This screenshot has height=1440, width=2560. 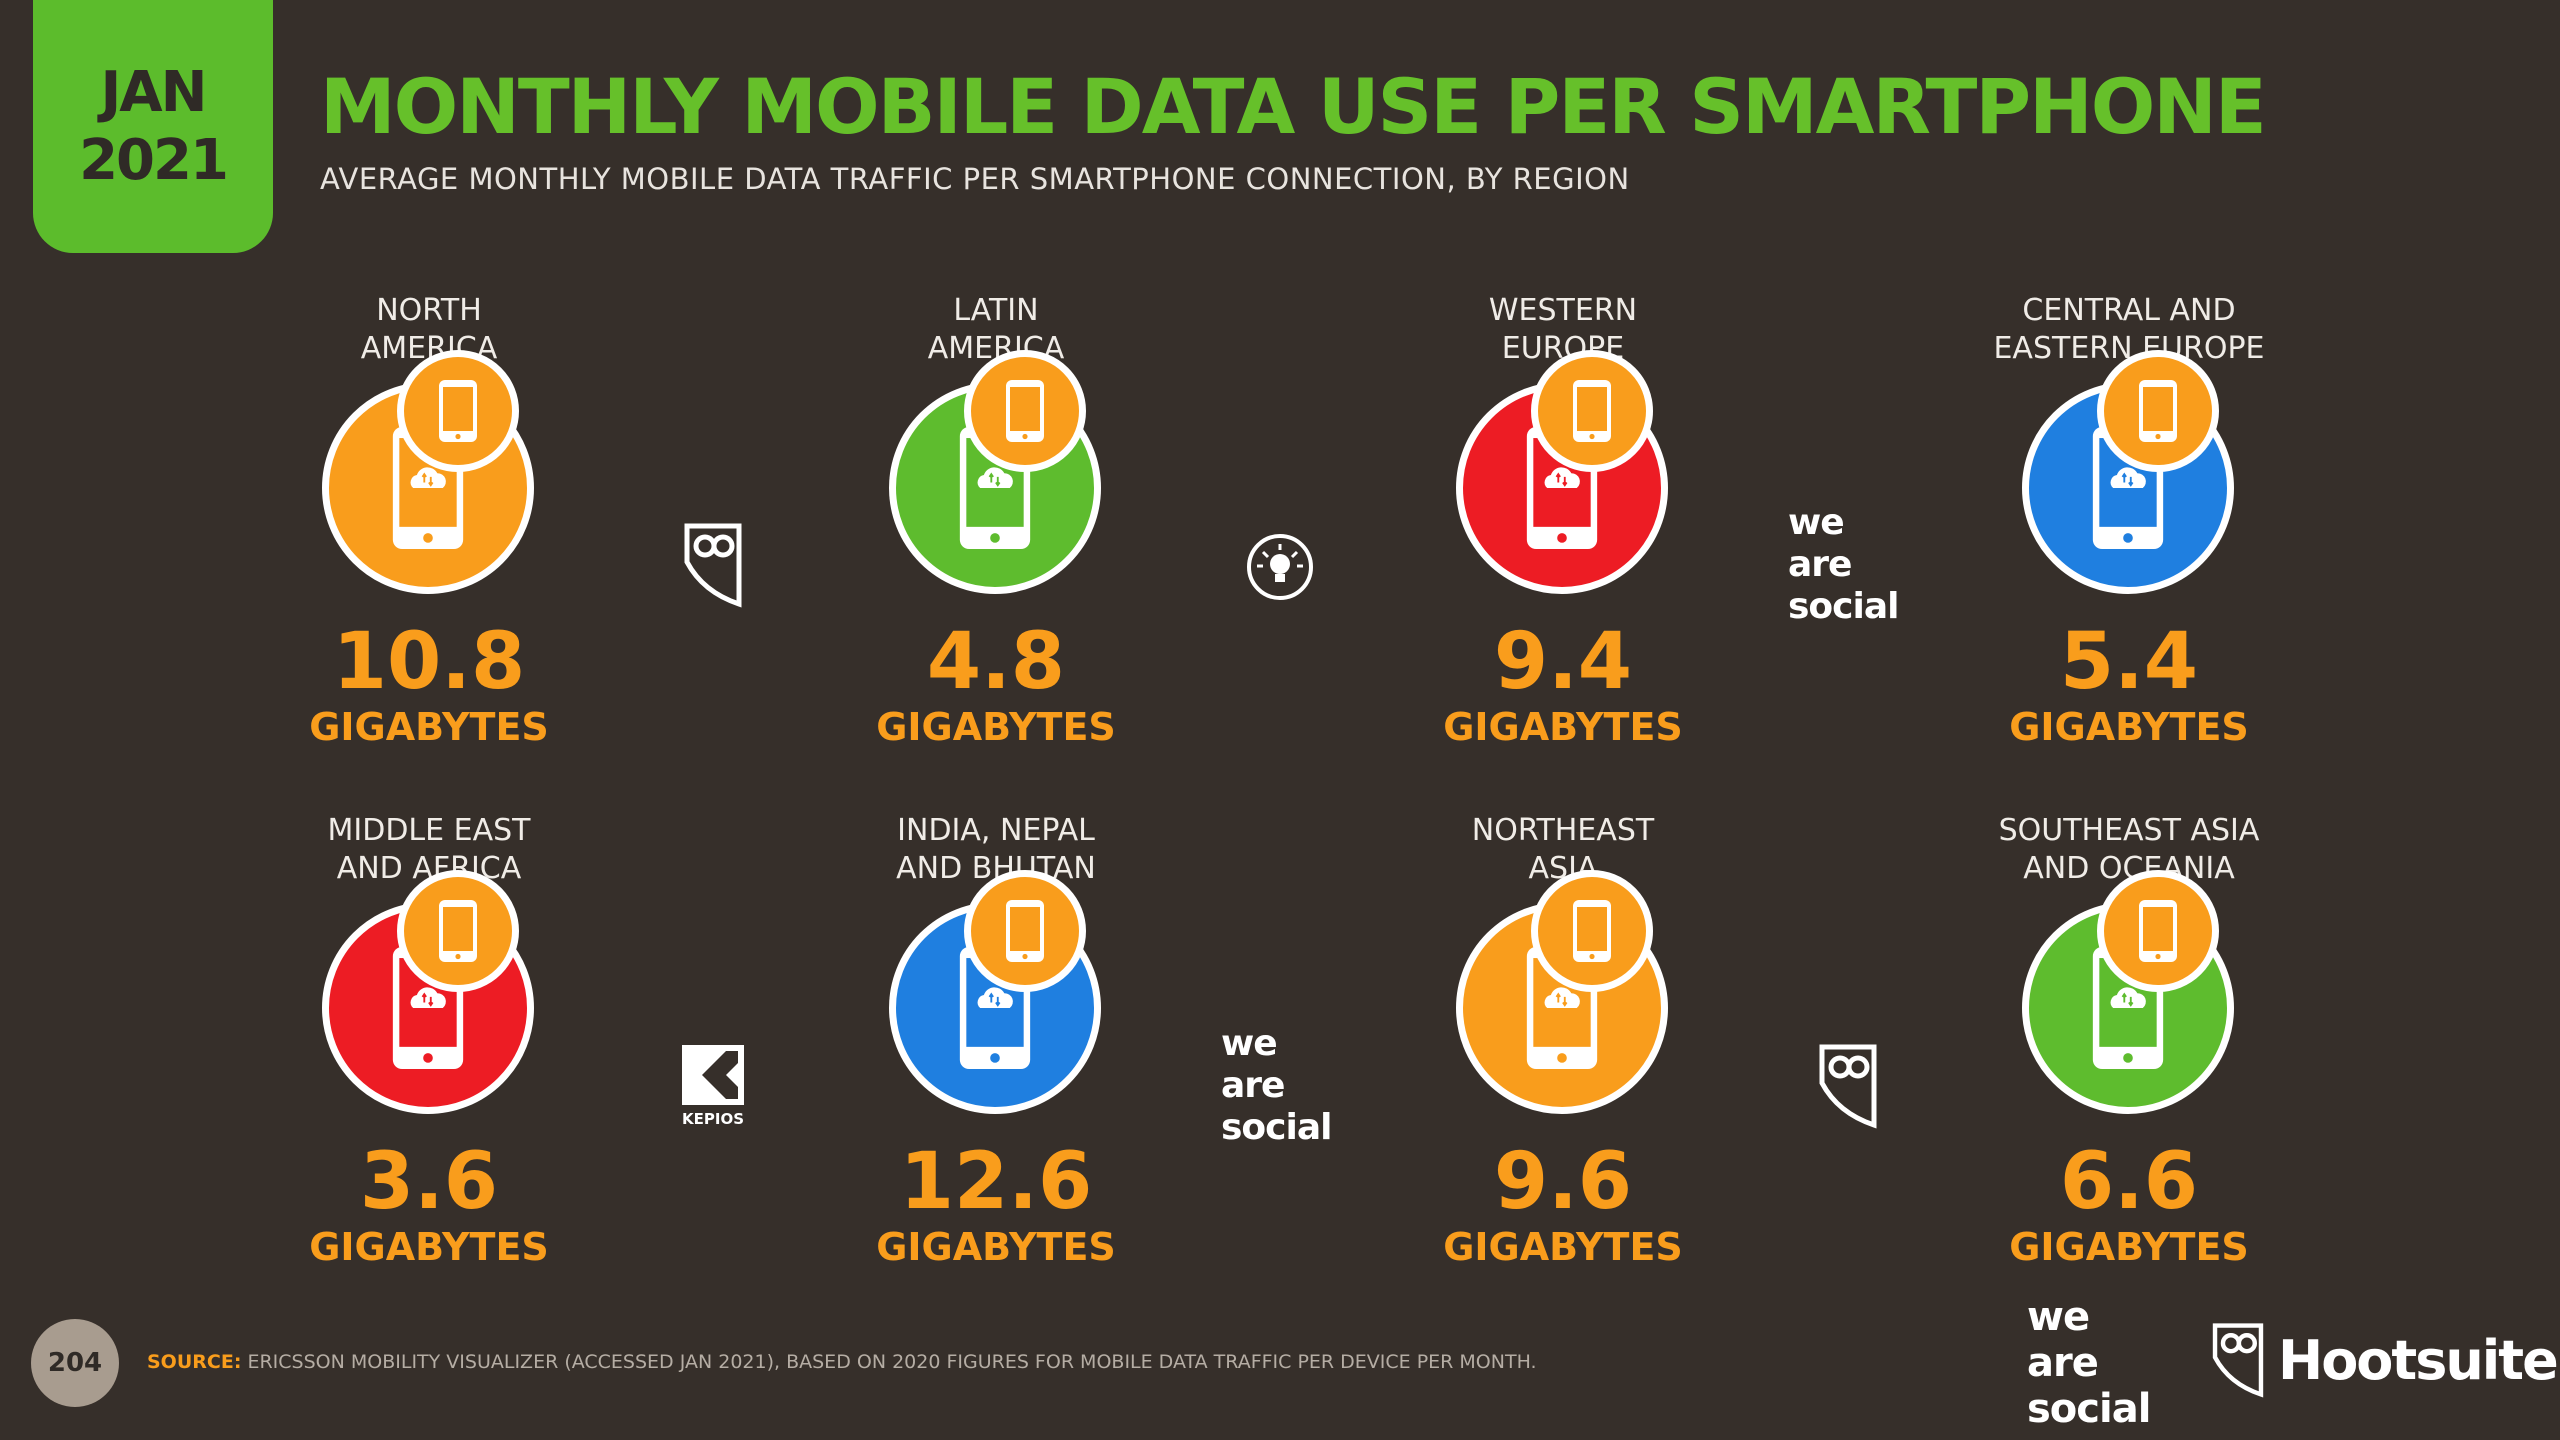 What do you see at coordinates (996, 662) in the screenshot?
I see `data-value: 4.8` at bounding box center [996, 662].